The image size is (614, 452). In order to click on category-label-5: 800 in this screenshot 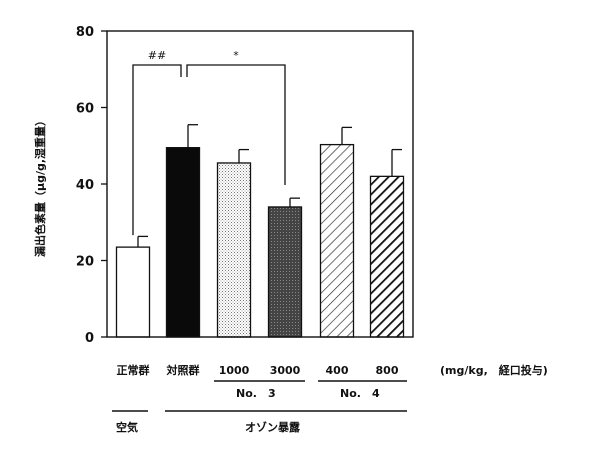, I will do `click(387, 370)`.